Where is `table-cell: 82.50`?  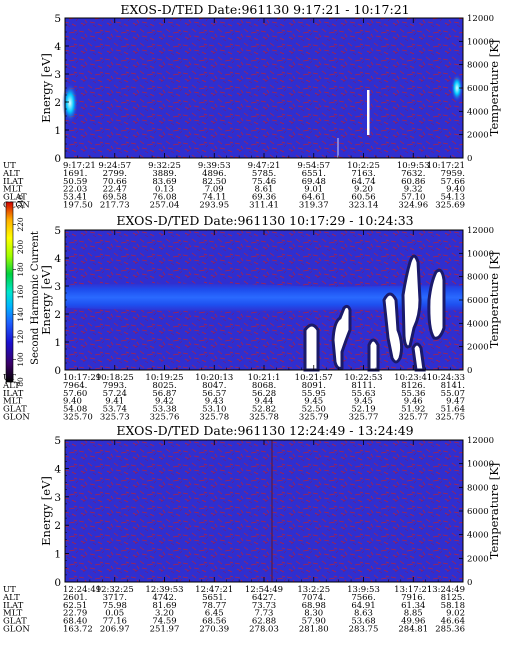
table-cell: 82.50 is located at coordinates (214, 182).